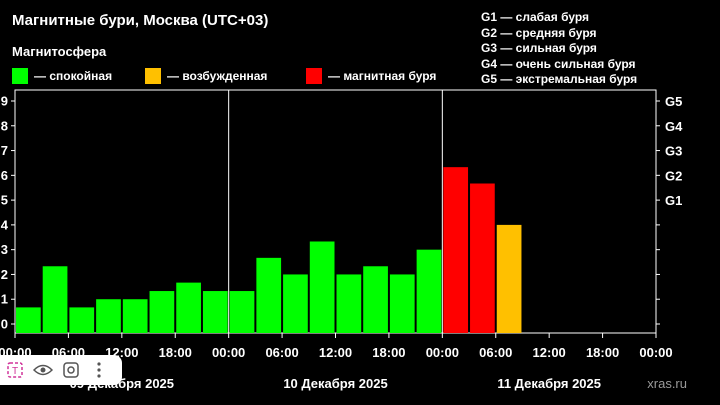 This screenshot has width=720, height=405. What do you see at coordinates (335, 383) in the screenshot?
I see `day-label: 10 Декабря 2025` at bounding box center [335, 383].